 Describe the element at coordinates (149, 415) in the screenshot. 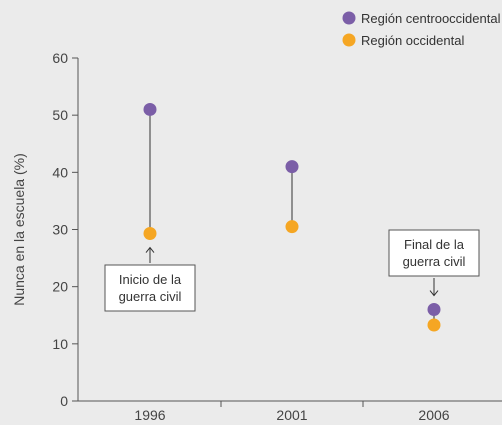

I see `x-tick-label: 1996` at that location.